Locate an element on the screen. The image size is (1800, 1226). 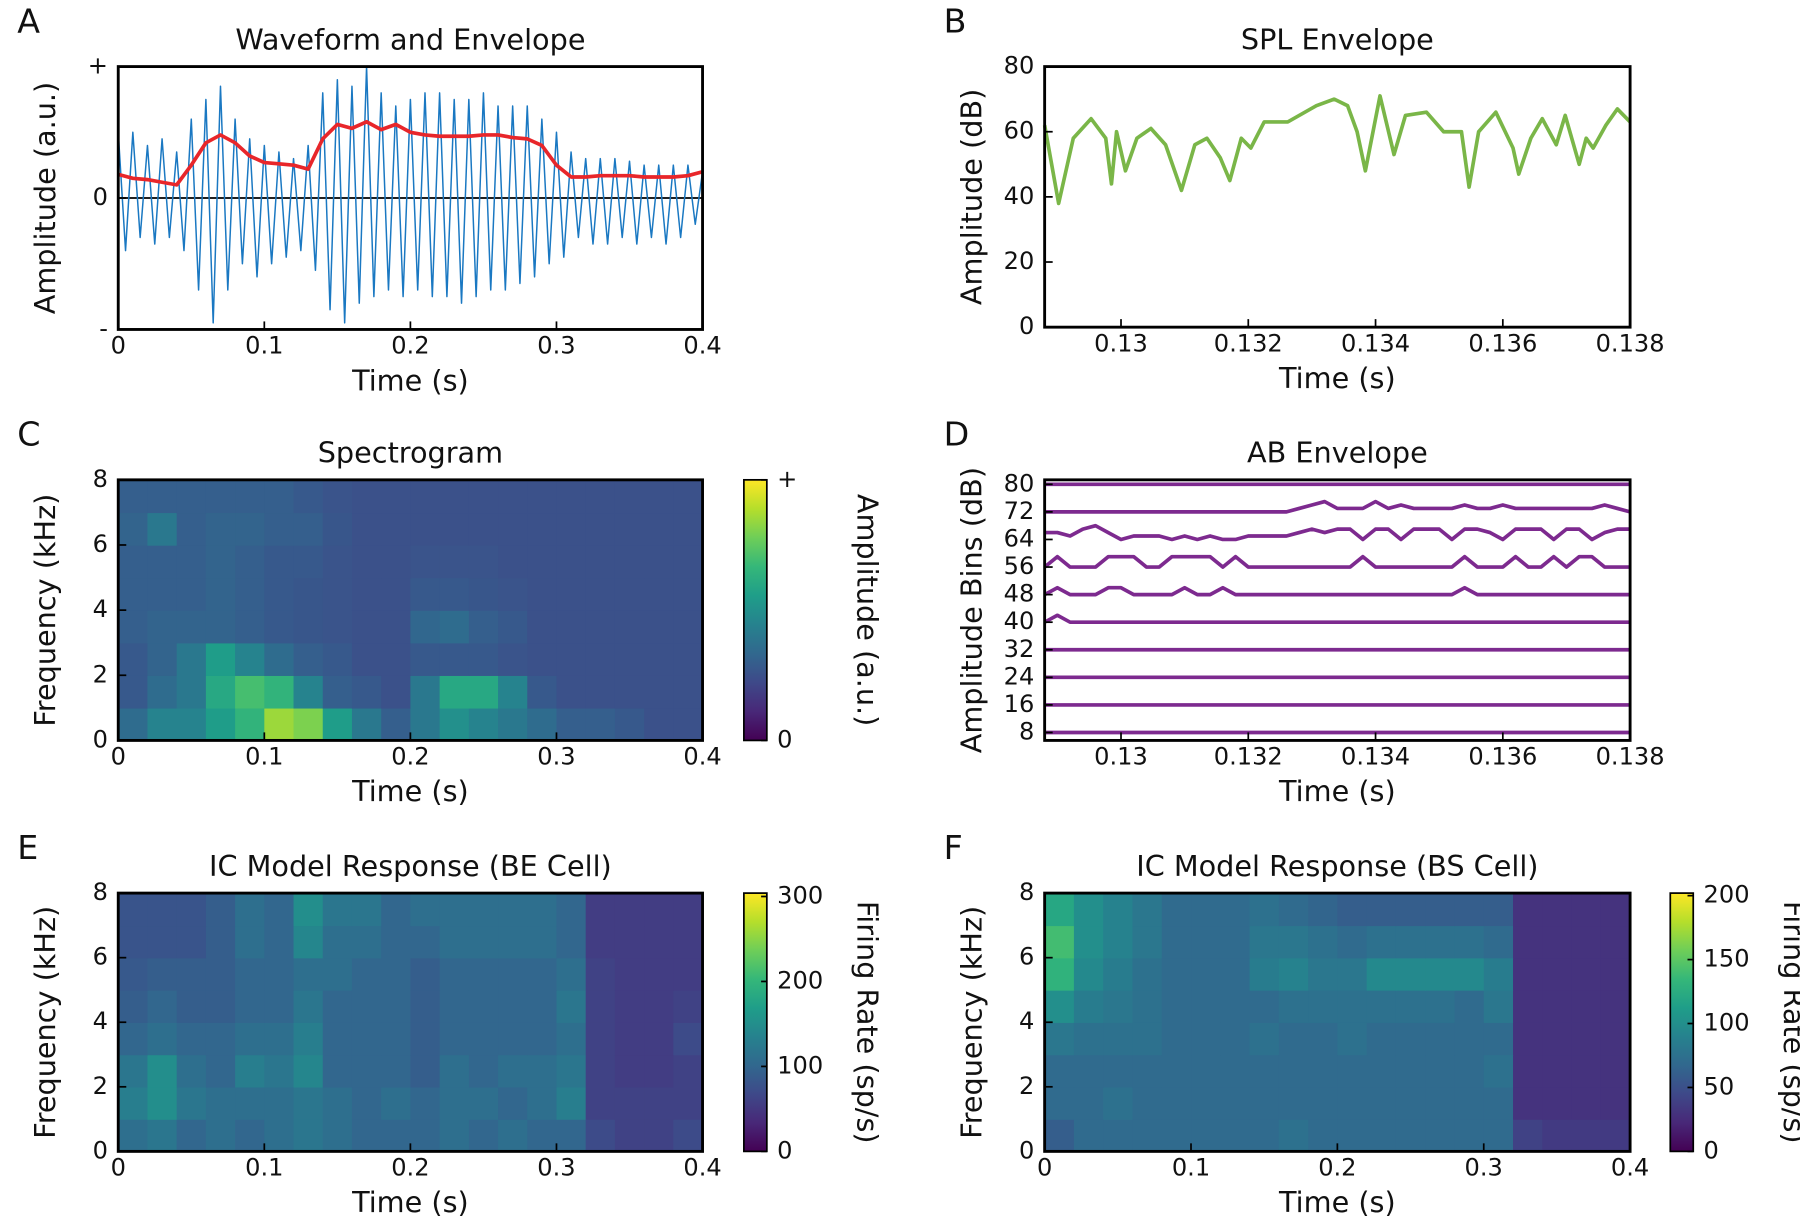
x-tick-label: 0.4 is located at coordinates (1630, 1168).